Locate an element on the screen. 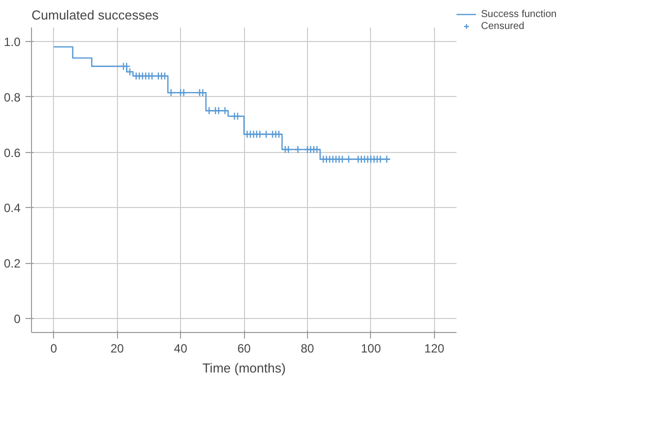 The image size is (650, 425). x-tick-label: 0 is located at coordinates (54, 349).